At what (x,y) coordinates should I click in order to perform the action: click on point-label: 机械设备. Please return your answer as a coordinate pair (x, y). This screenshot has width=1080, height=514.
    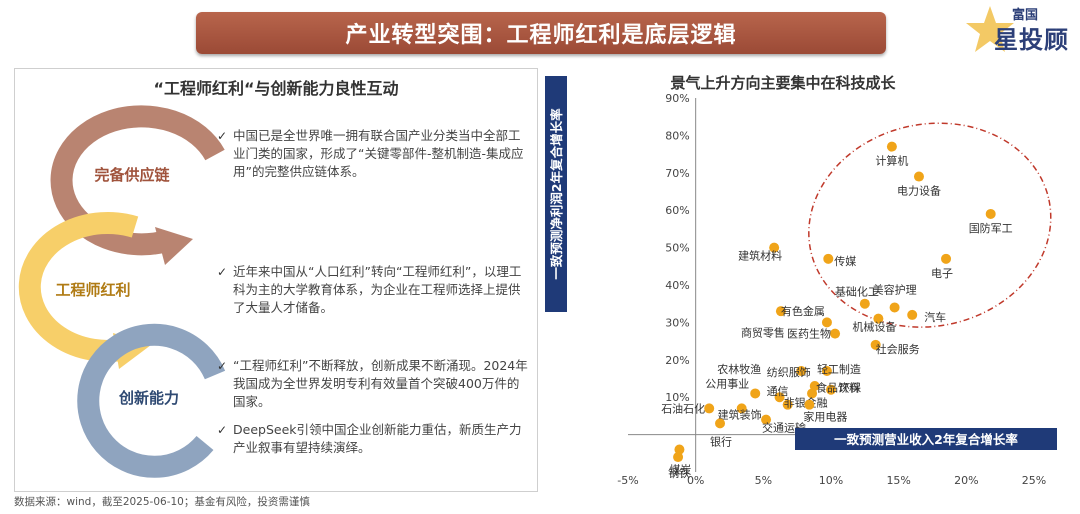
    Looking at the image, I should click on (874, 327).